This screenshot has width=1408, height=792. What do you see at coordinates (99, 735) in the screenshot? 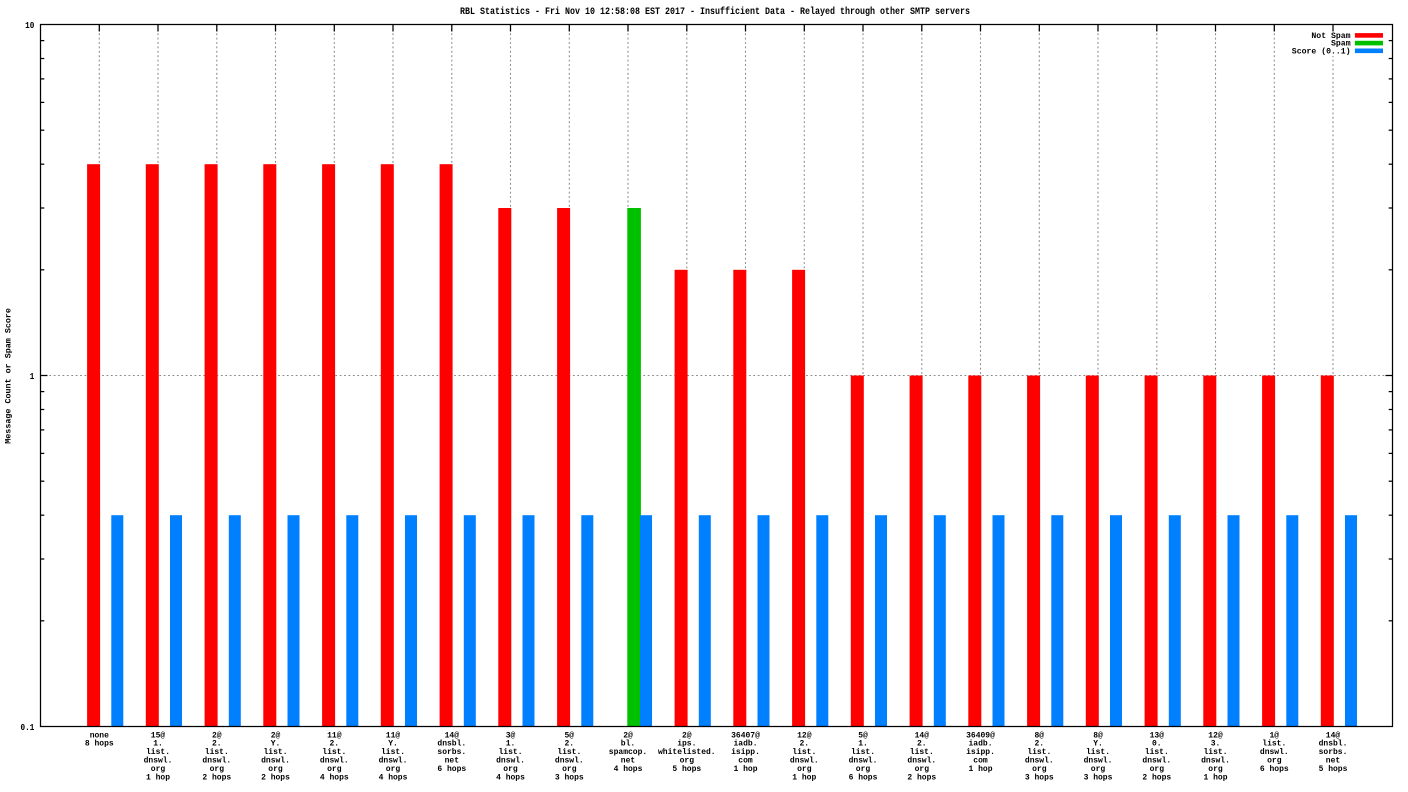
I see `svg-text: none` at bounding box center [99, 735].